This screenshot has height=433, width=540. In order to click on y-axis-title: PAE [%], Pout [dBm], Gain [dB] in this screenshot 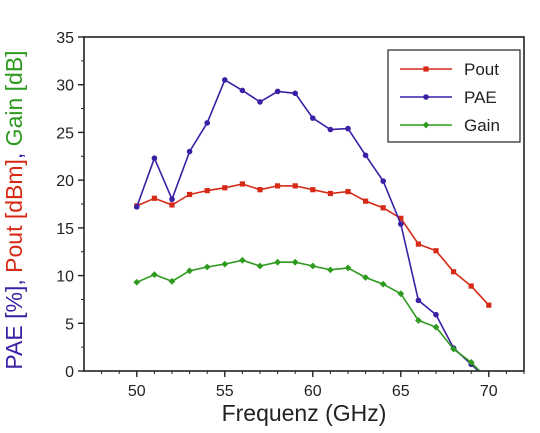, I will do `click(14, 209)`.